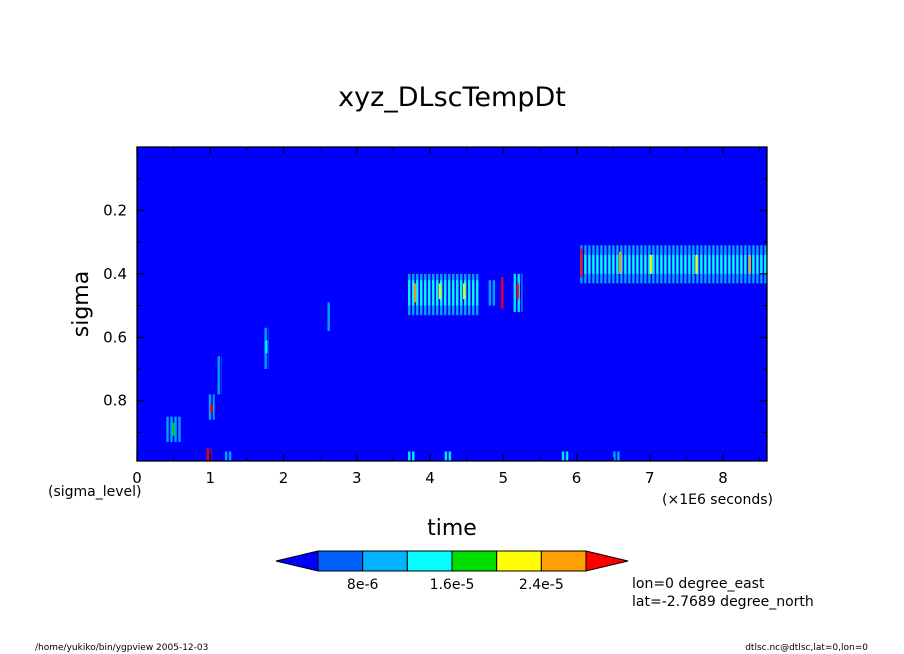 This screenshot has height=654, width=904. What do you see at coordinates (717, 500) in the screenshot?
I see `x-unit-label: (×1E6 seconds)` at bounding box center [717, 500].